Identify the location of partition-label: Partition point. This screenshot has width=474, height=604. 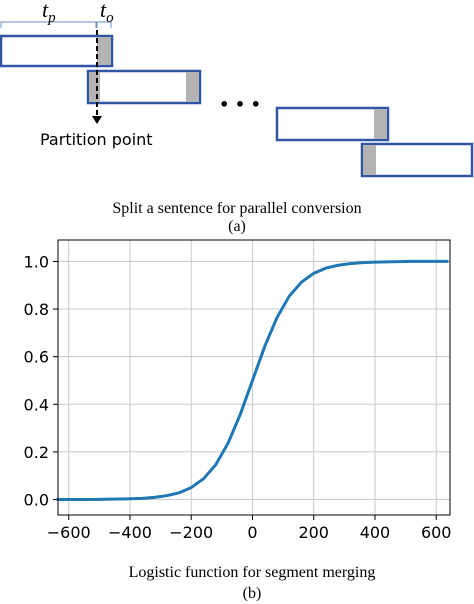
(96, 139).